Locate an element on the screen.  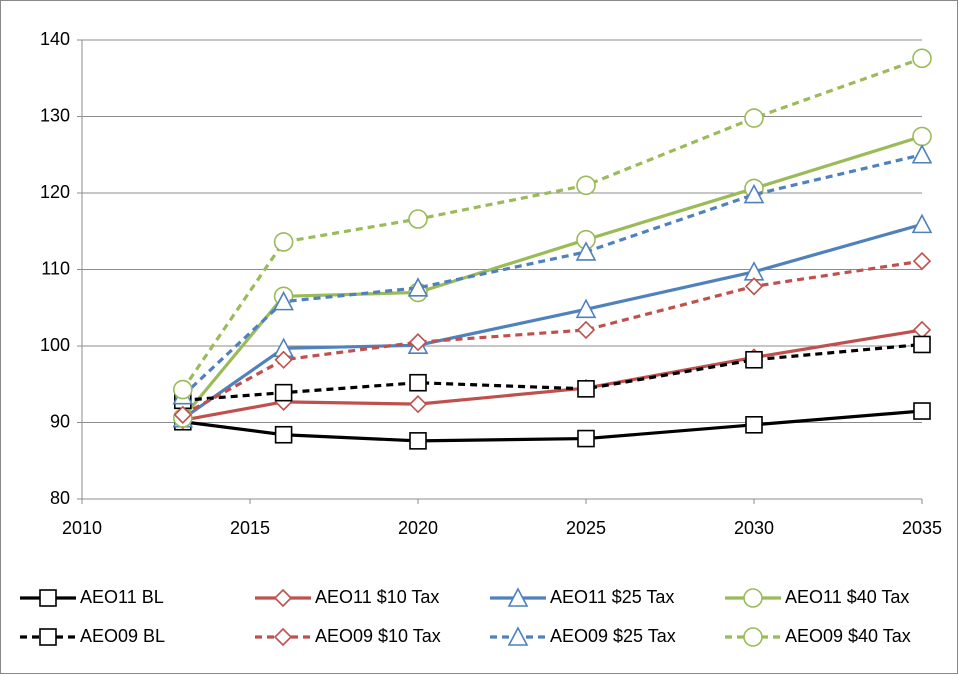
legend-label: AEO11 $25 Tax is located at coordinates (612, 597).